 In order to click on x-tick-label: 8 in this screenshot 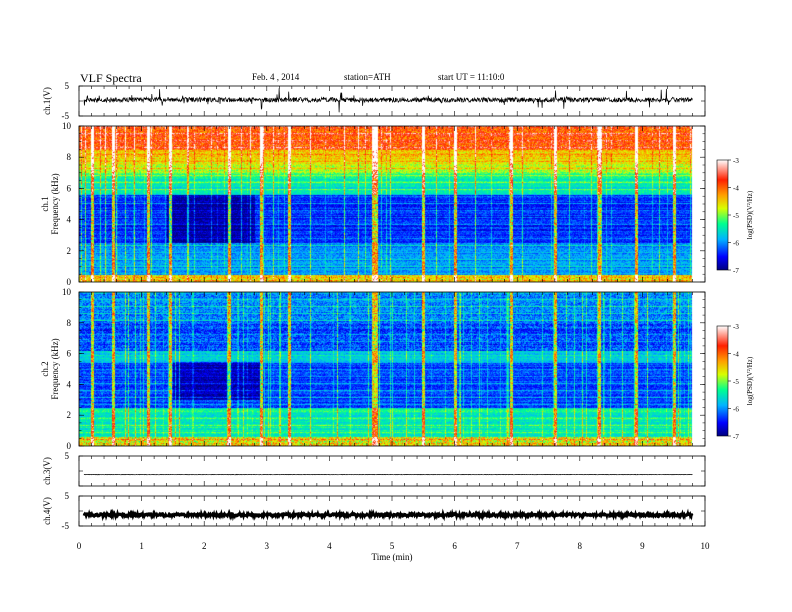, I will do `click(580, 546)`.